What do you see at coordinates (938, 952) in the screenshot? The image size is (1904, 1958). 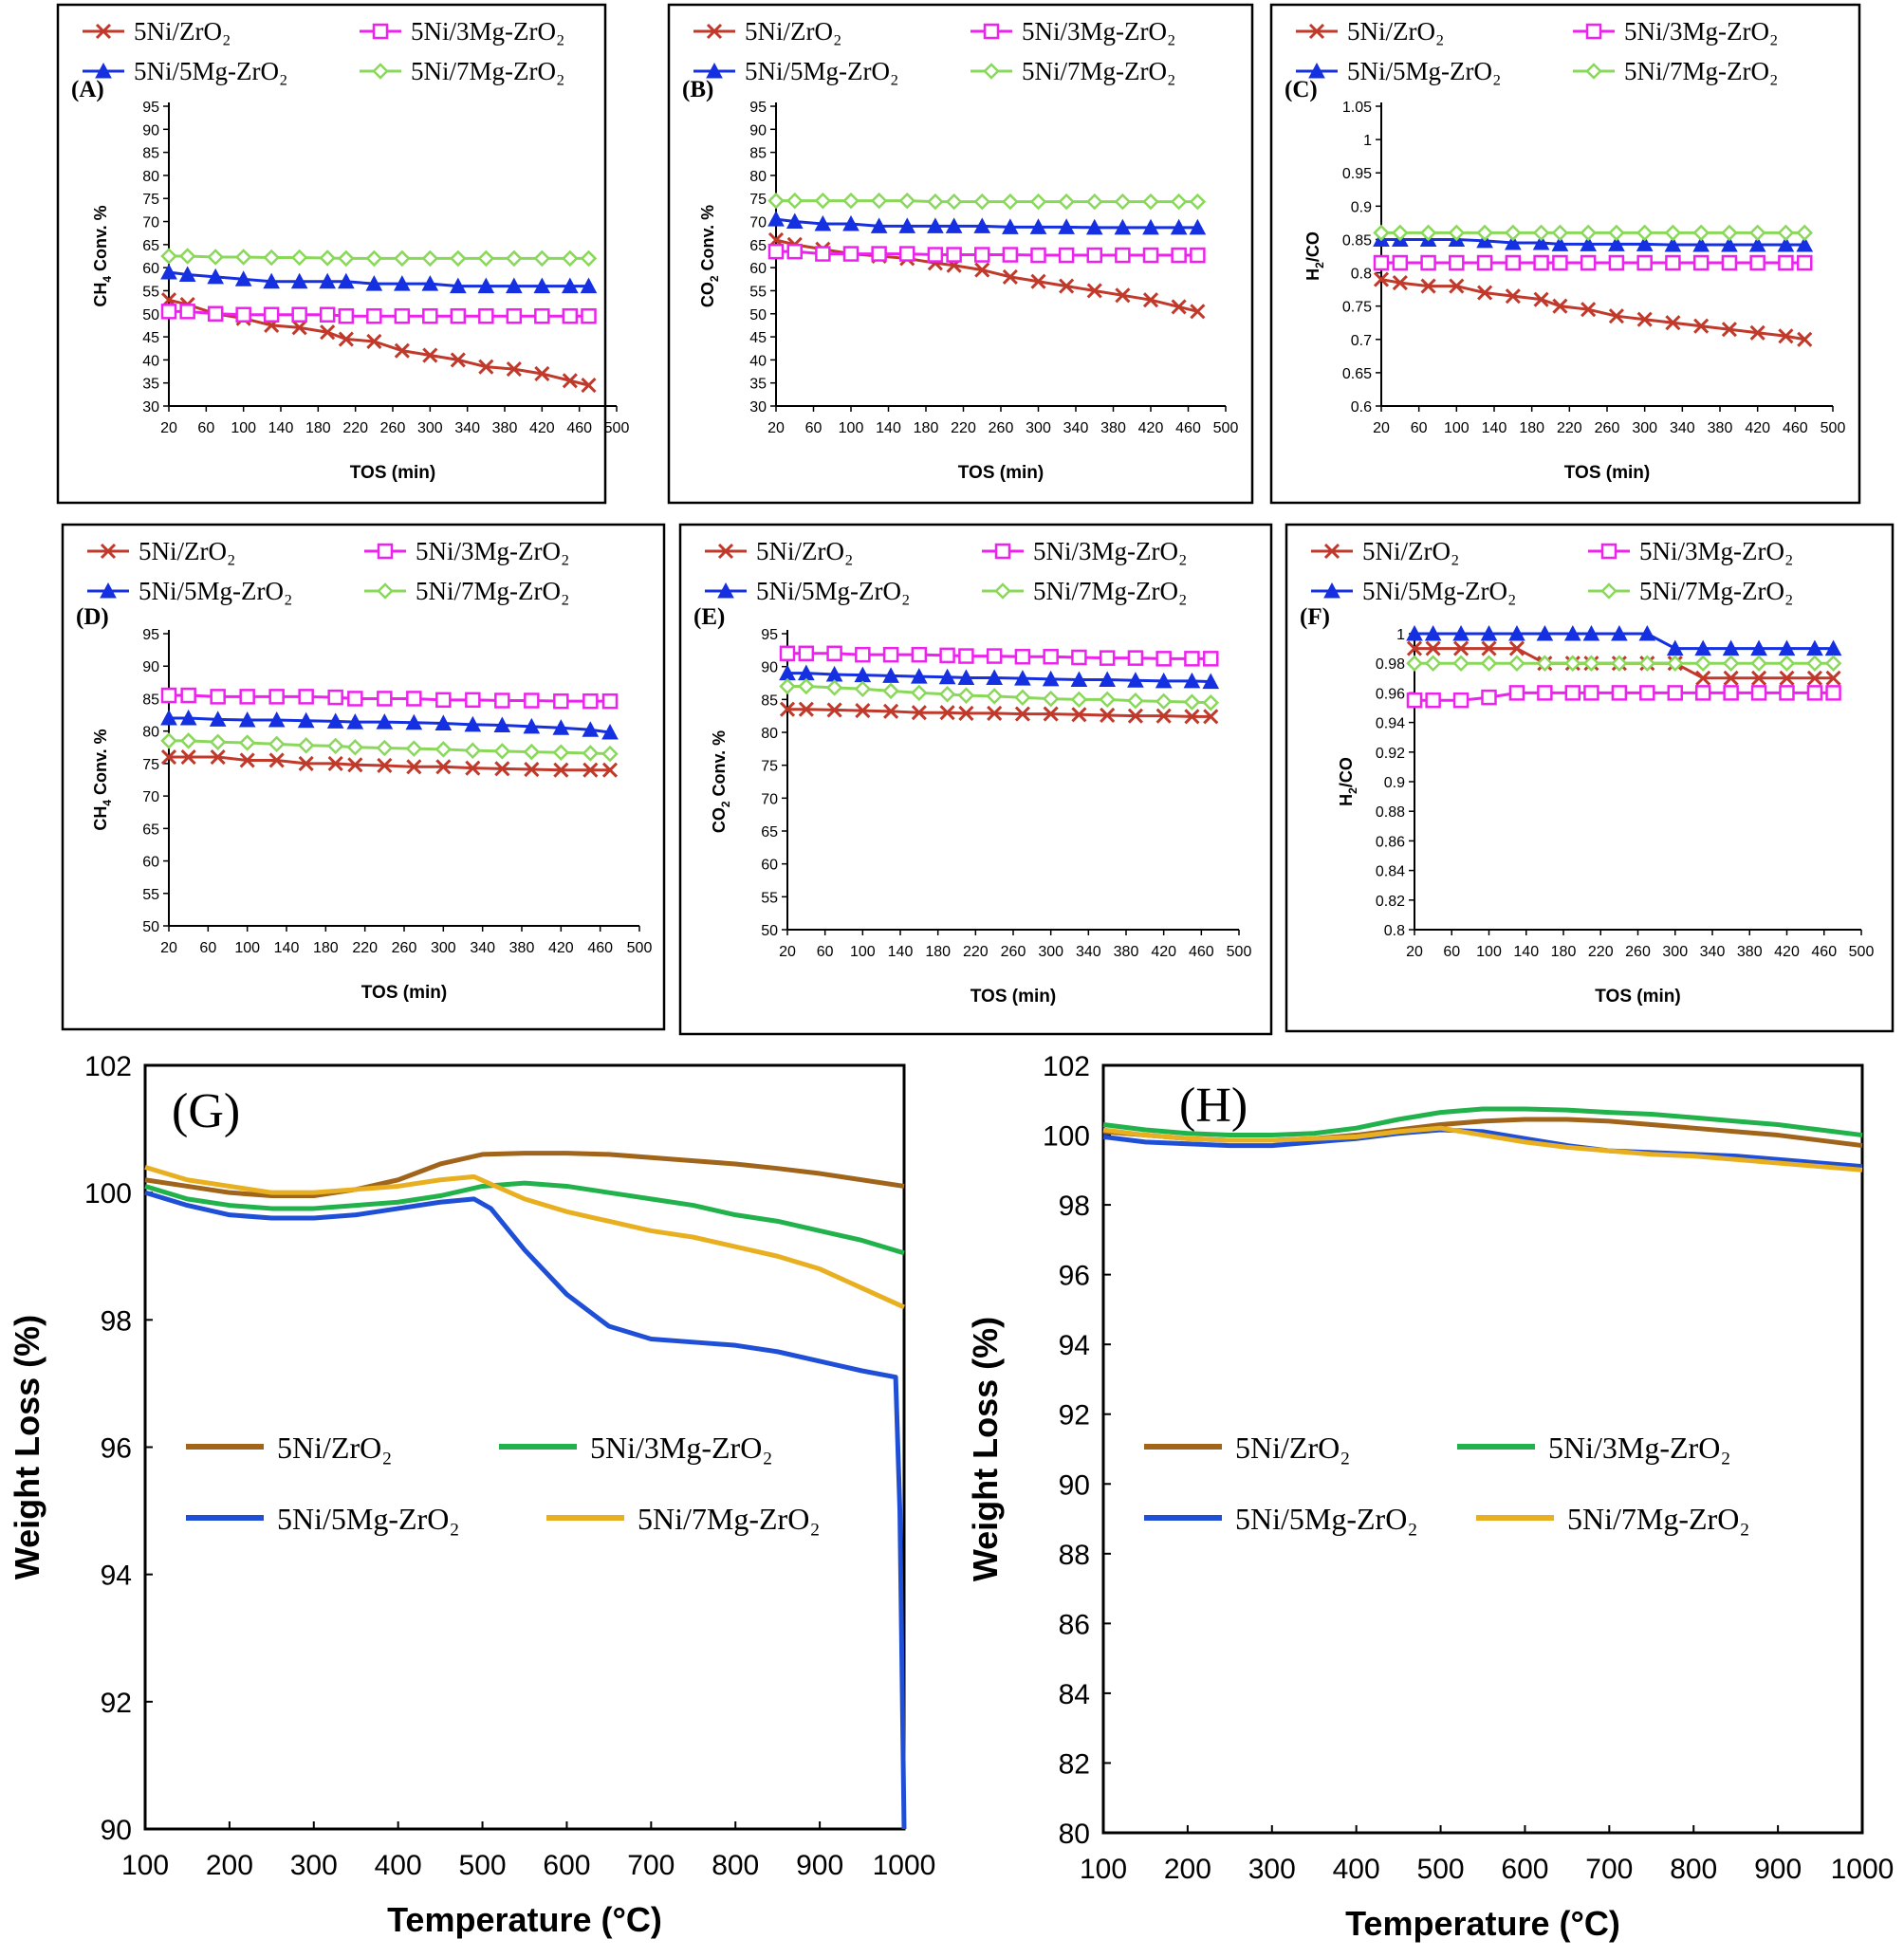 I see `x-tick-label: 180` at bounding box center [938, 952].